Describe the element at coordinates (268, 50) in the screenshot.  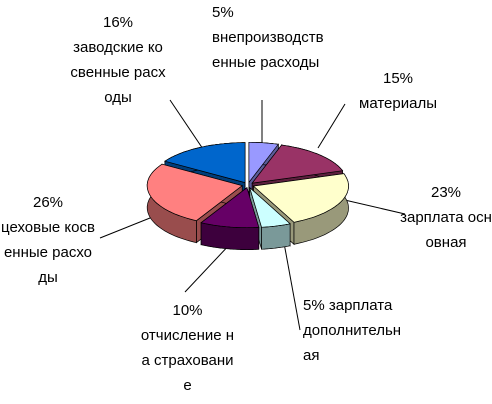
I see `category-label: внепроизводственные расходы` at that location.